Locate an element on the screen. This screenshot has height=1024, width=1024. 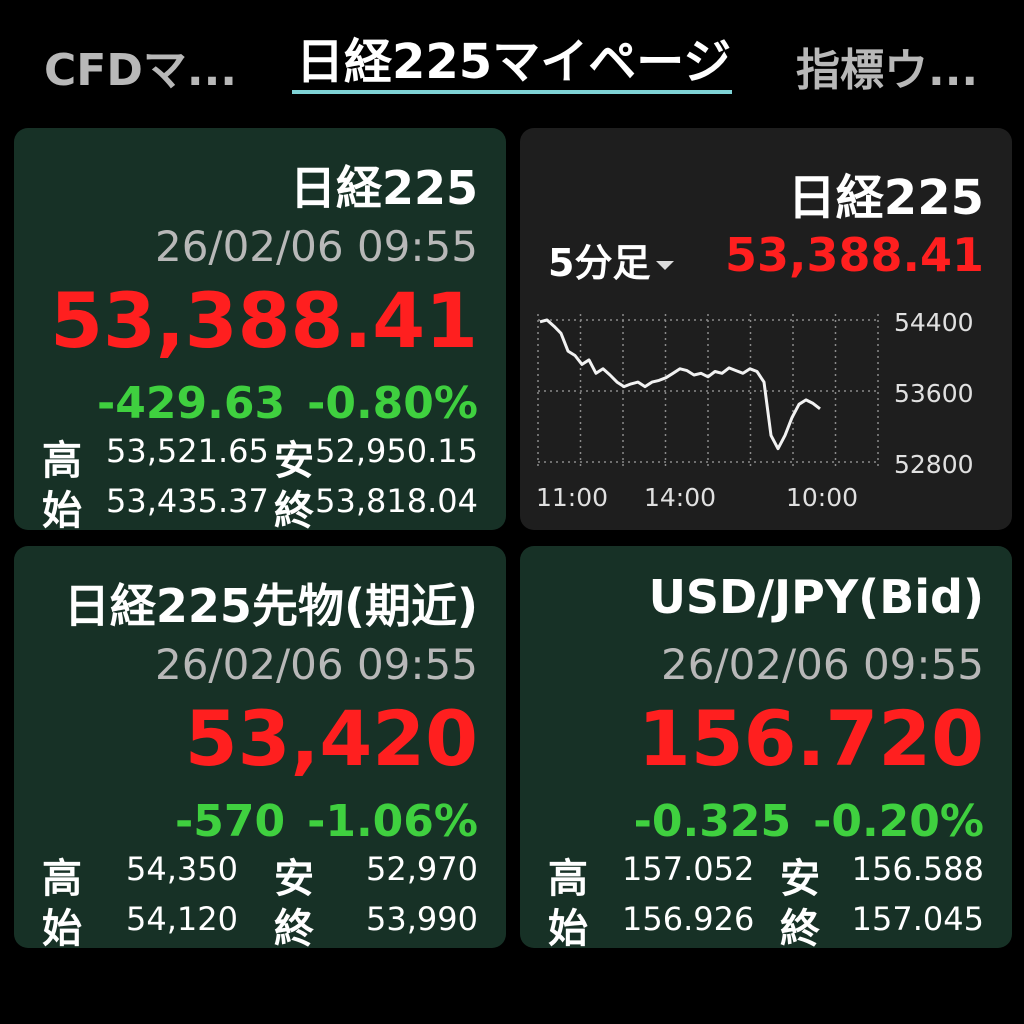
quote-change: -429.63 -0.80% is located at coordinates (276, 400).